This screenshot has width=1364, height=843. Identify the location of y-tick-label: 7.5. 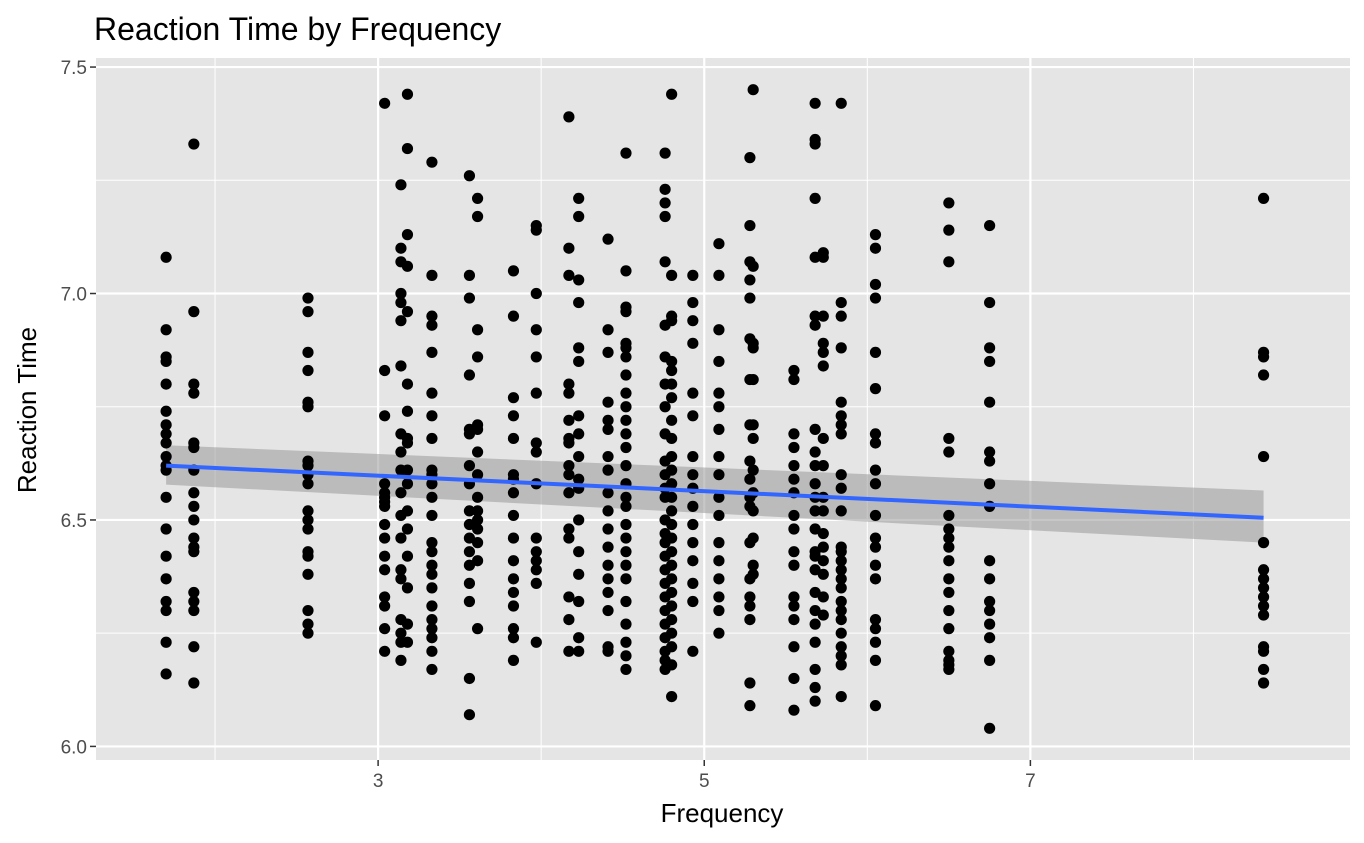
(74, 68).